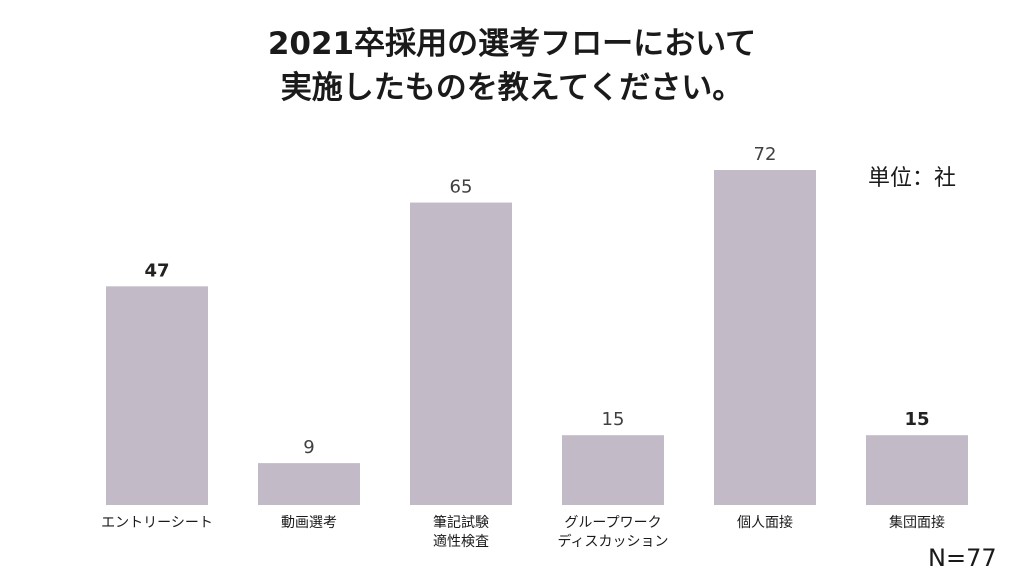  Describe the element at coordinates (461, 187) in the screenshot. I see `data-label-2: 65` at that location.